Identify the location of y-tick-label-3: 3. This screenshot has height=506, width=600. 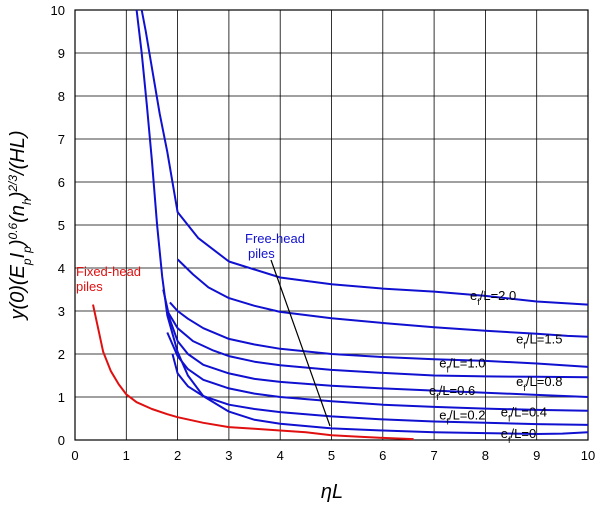
(61, 311).